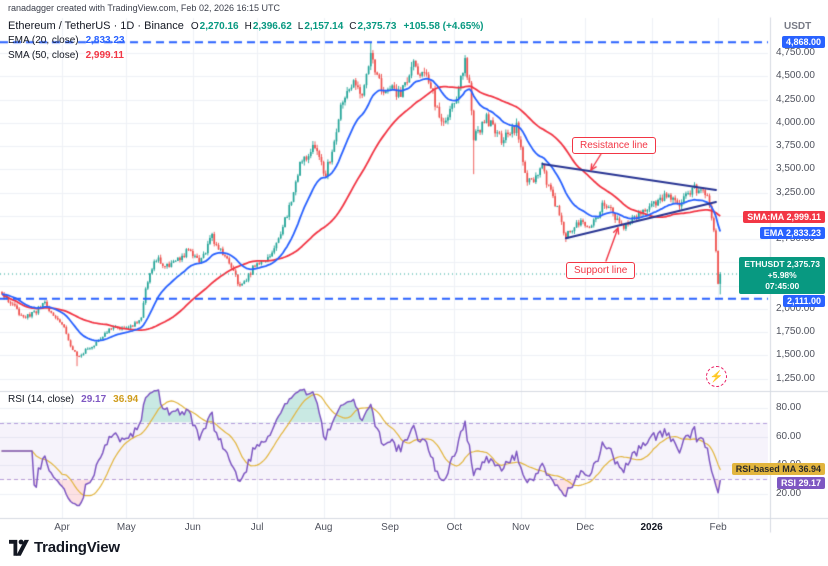  What do you see at coordinates (778, 469) in the screenshot?
I see `rsi-ma-badge: RSI-based MA 36.94` at bounding box center [778, 469].